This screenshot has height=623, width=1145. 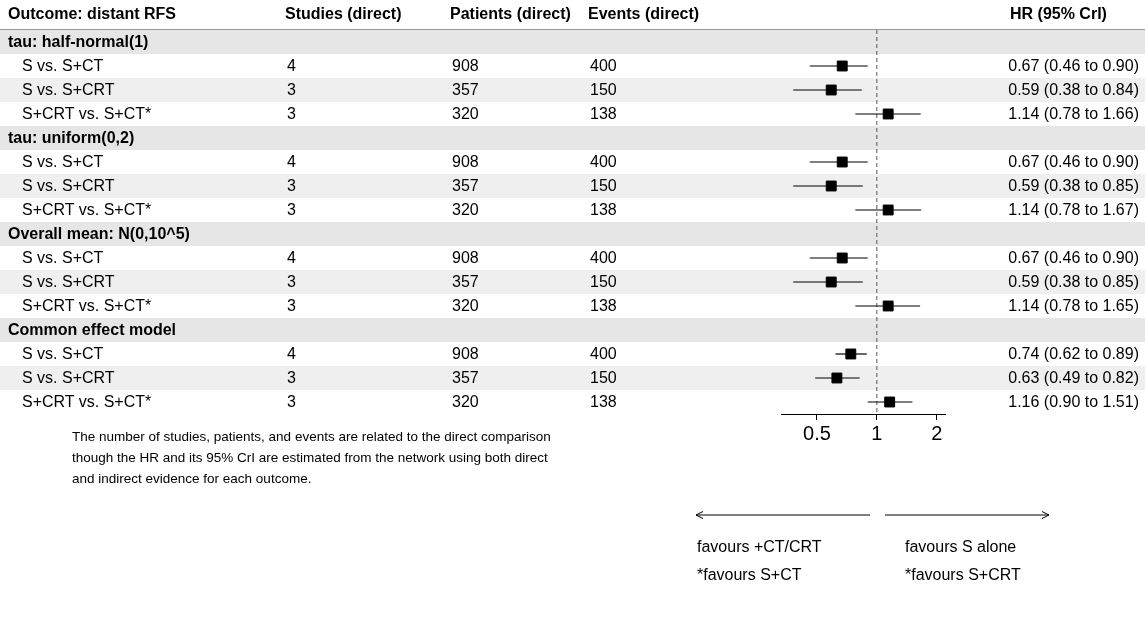 I want to click on text: Studies (direct), so click(x=343, y=14).